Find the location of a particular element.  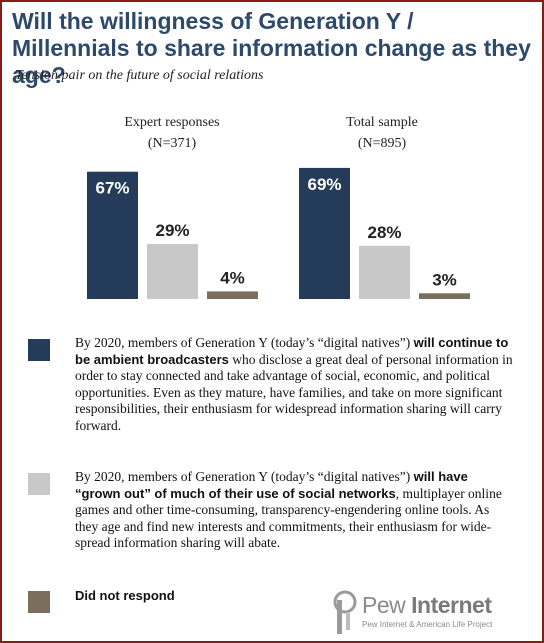

bar-value-label: 29% is located at coordinates (172, 230).